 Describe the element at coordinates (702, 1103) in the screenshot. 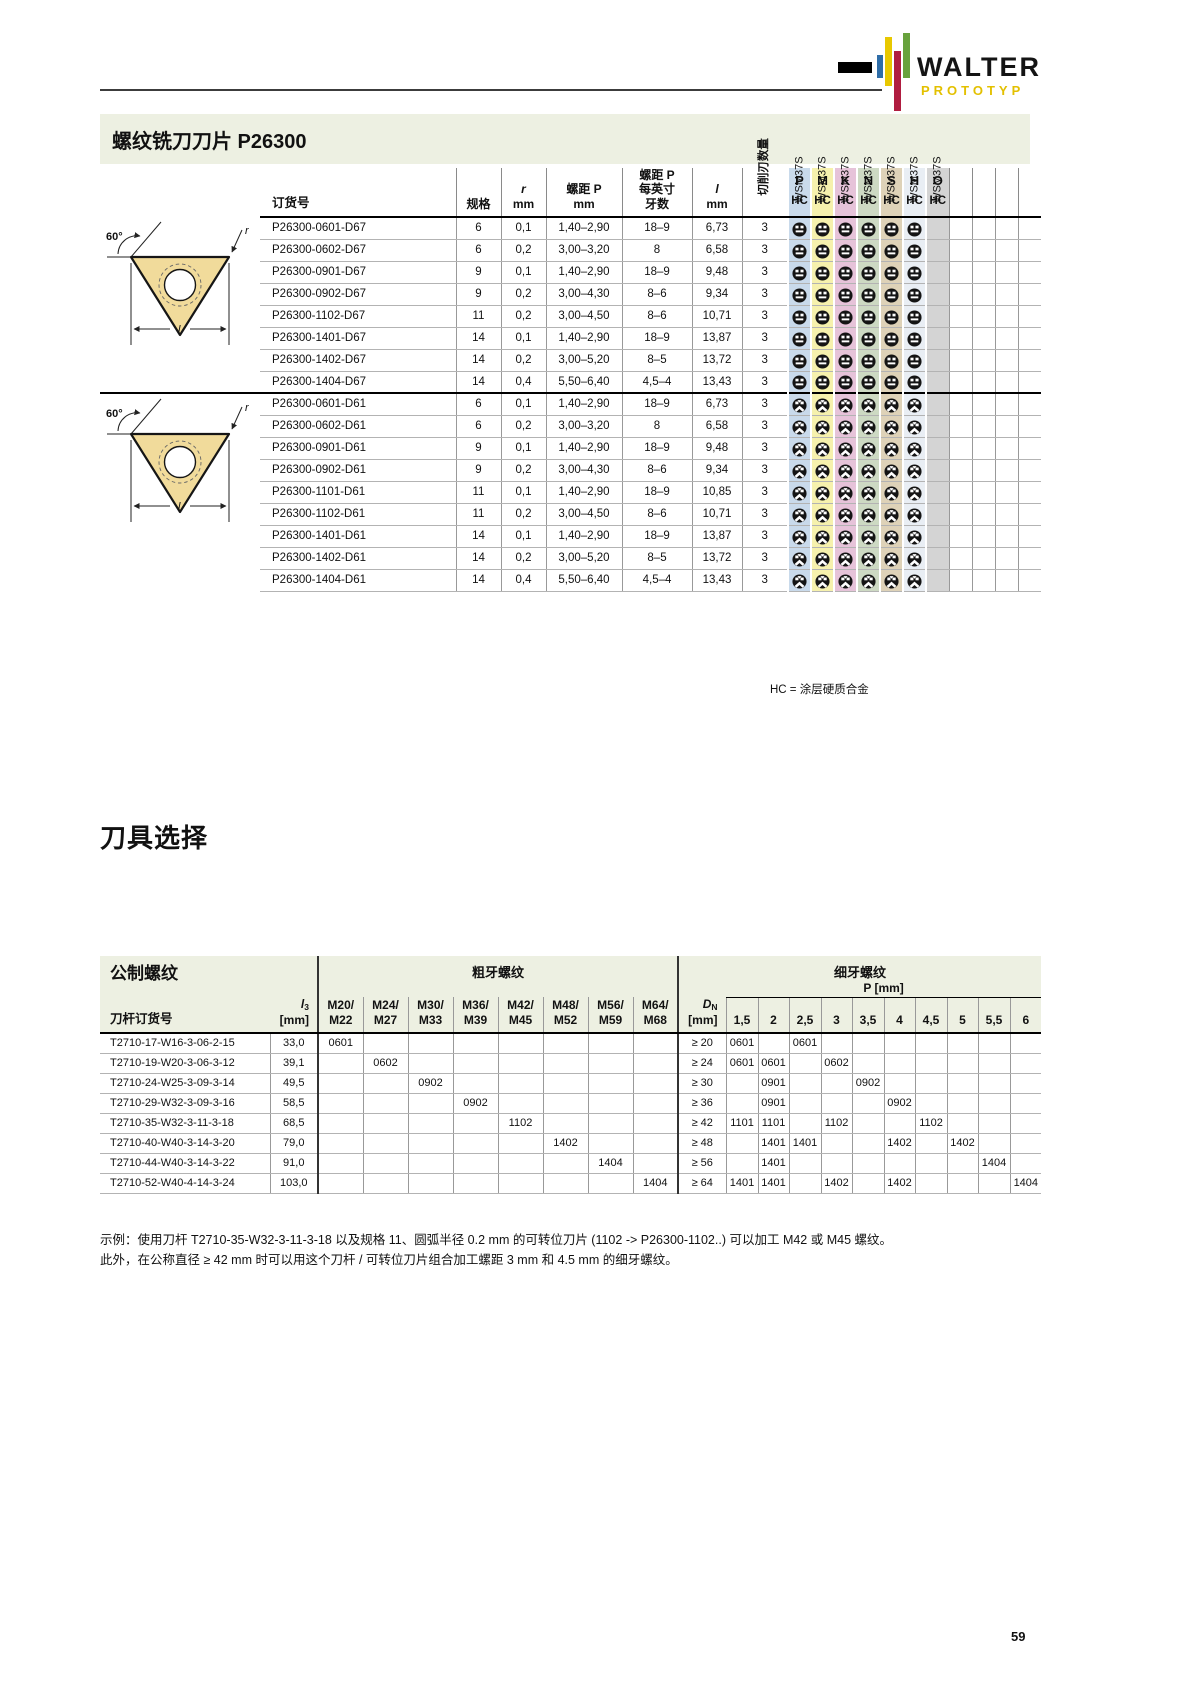

I see `dn-cell: ≥ 36` at that location.